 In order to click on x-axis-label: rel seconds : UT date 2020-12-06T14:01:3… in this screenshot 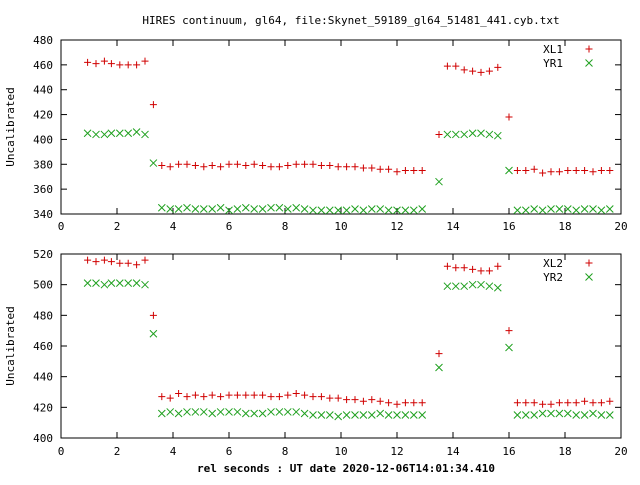, I will do `click(346, 468)`.